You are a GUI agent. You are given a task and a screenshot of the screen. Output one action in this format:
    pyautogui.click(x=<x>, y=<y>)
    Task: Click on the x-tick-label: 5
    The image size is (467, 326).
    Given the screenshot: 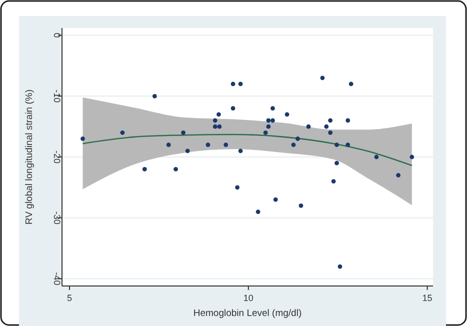 What is the action you would take?
    pyautogui.click(x=69, y=298)
    